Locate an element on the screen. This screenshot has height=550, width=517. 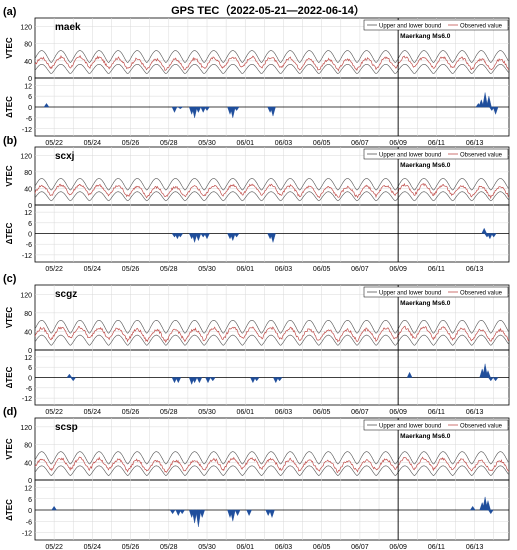
date-tick-label: 05/30 is located at coordinates (207, 412).